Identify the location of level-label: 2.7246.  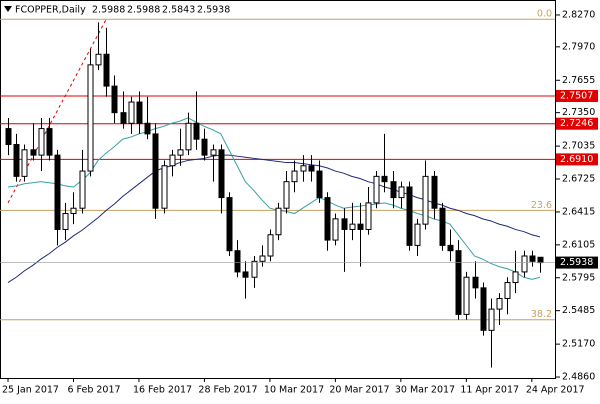
(576, 123).